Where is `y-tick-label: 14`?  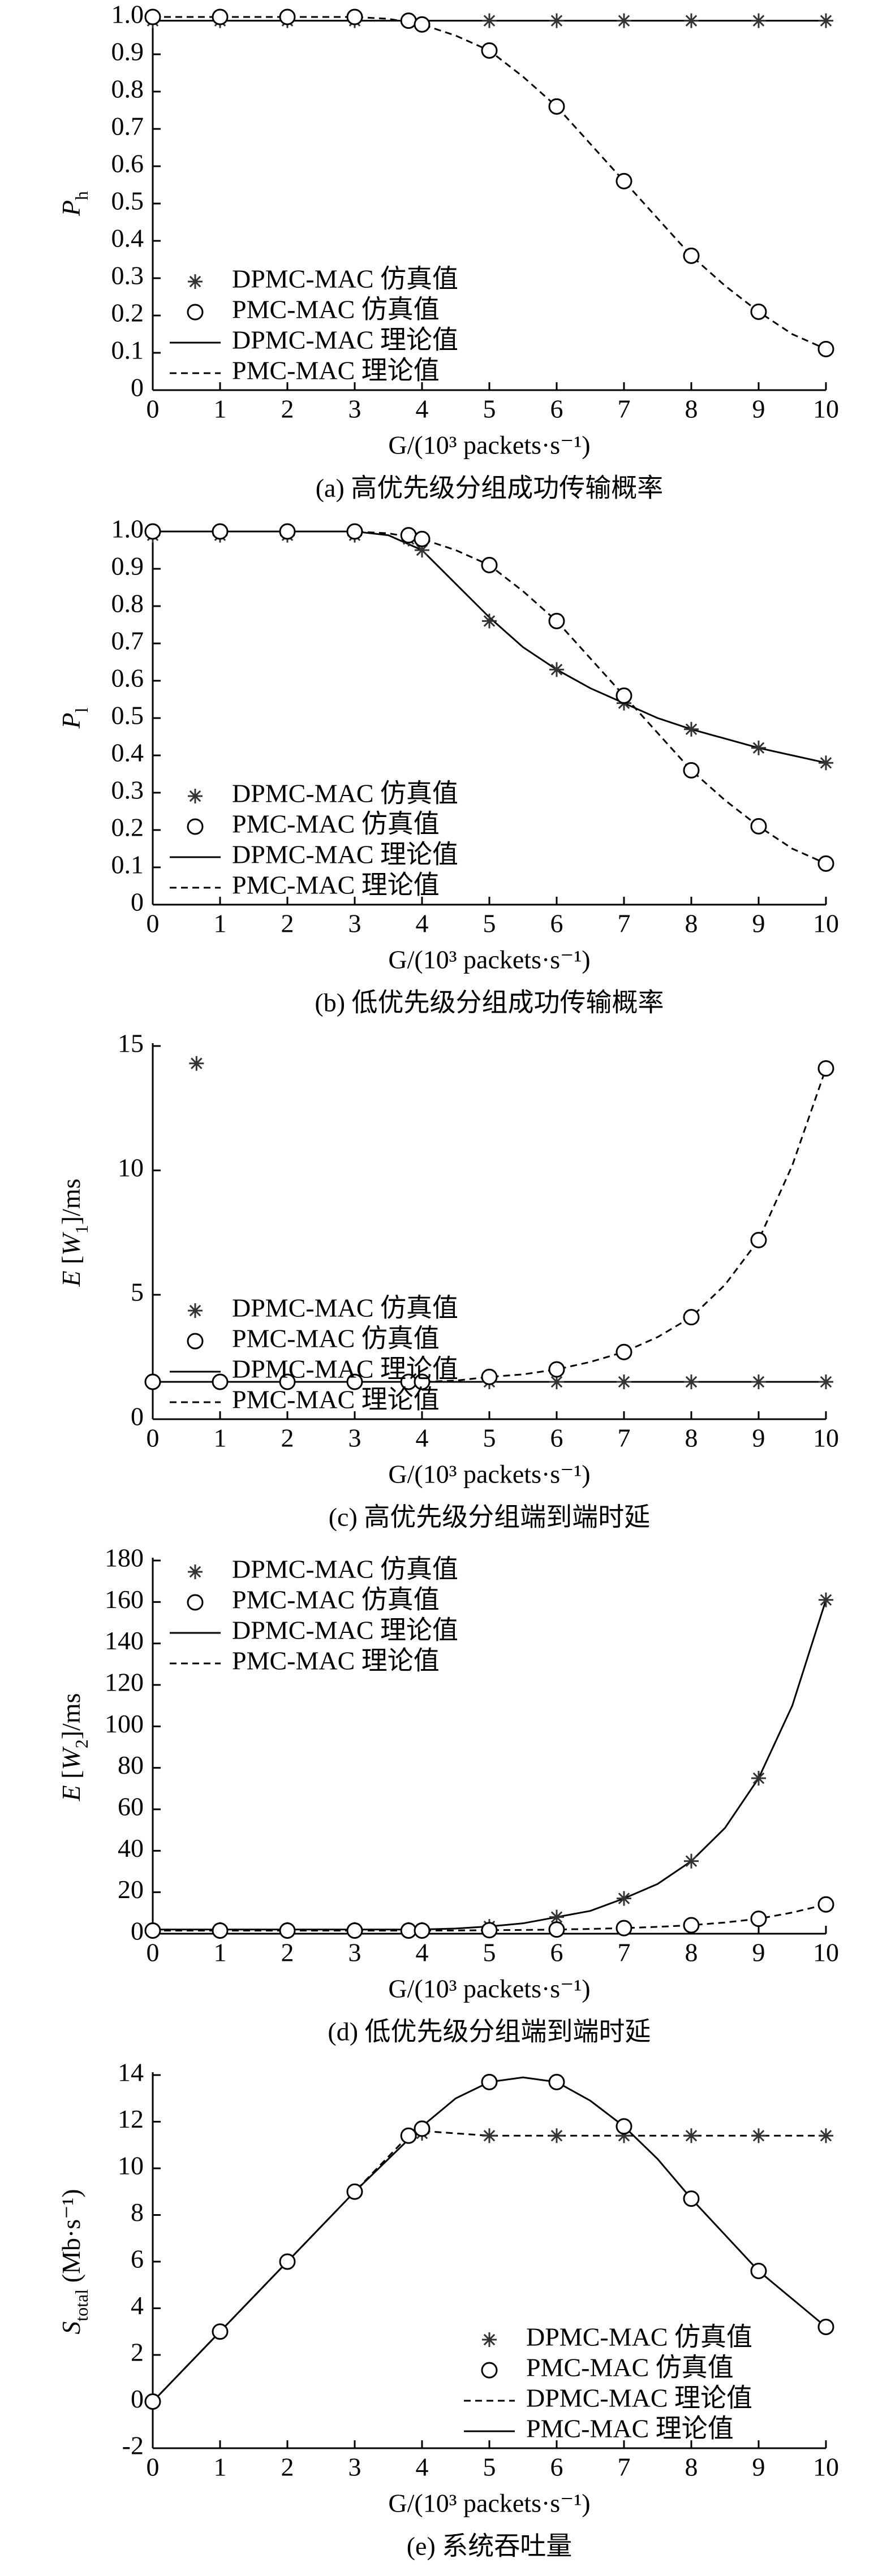 y-tick-label: 14 is located at coordinates (131, 2072).